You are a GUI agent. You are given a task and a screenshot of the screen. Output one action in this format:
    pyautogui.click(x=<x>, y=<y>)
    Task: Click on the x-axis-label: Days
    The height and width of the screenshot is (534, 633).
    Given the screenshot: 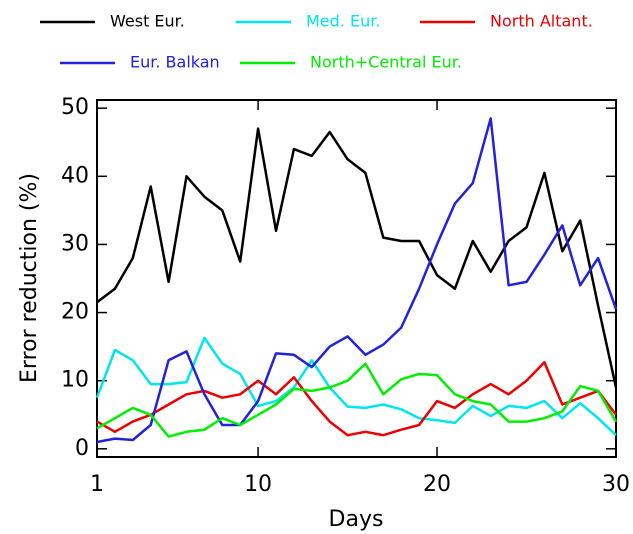 What is the action you would take?
    pyautogui.click(x=356, y=519)
    